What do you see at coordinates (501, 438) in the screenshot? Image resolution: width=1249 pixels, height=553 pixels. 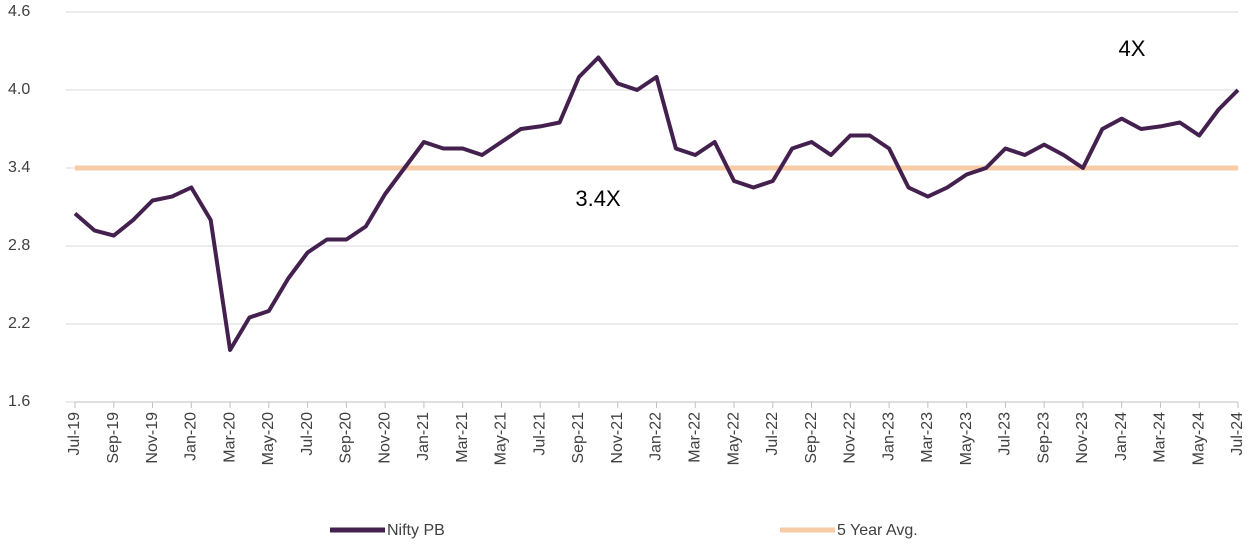 I see `x-tick-label: May-21` at bounding box center [501, 438].